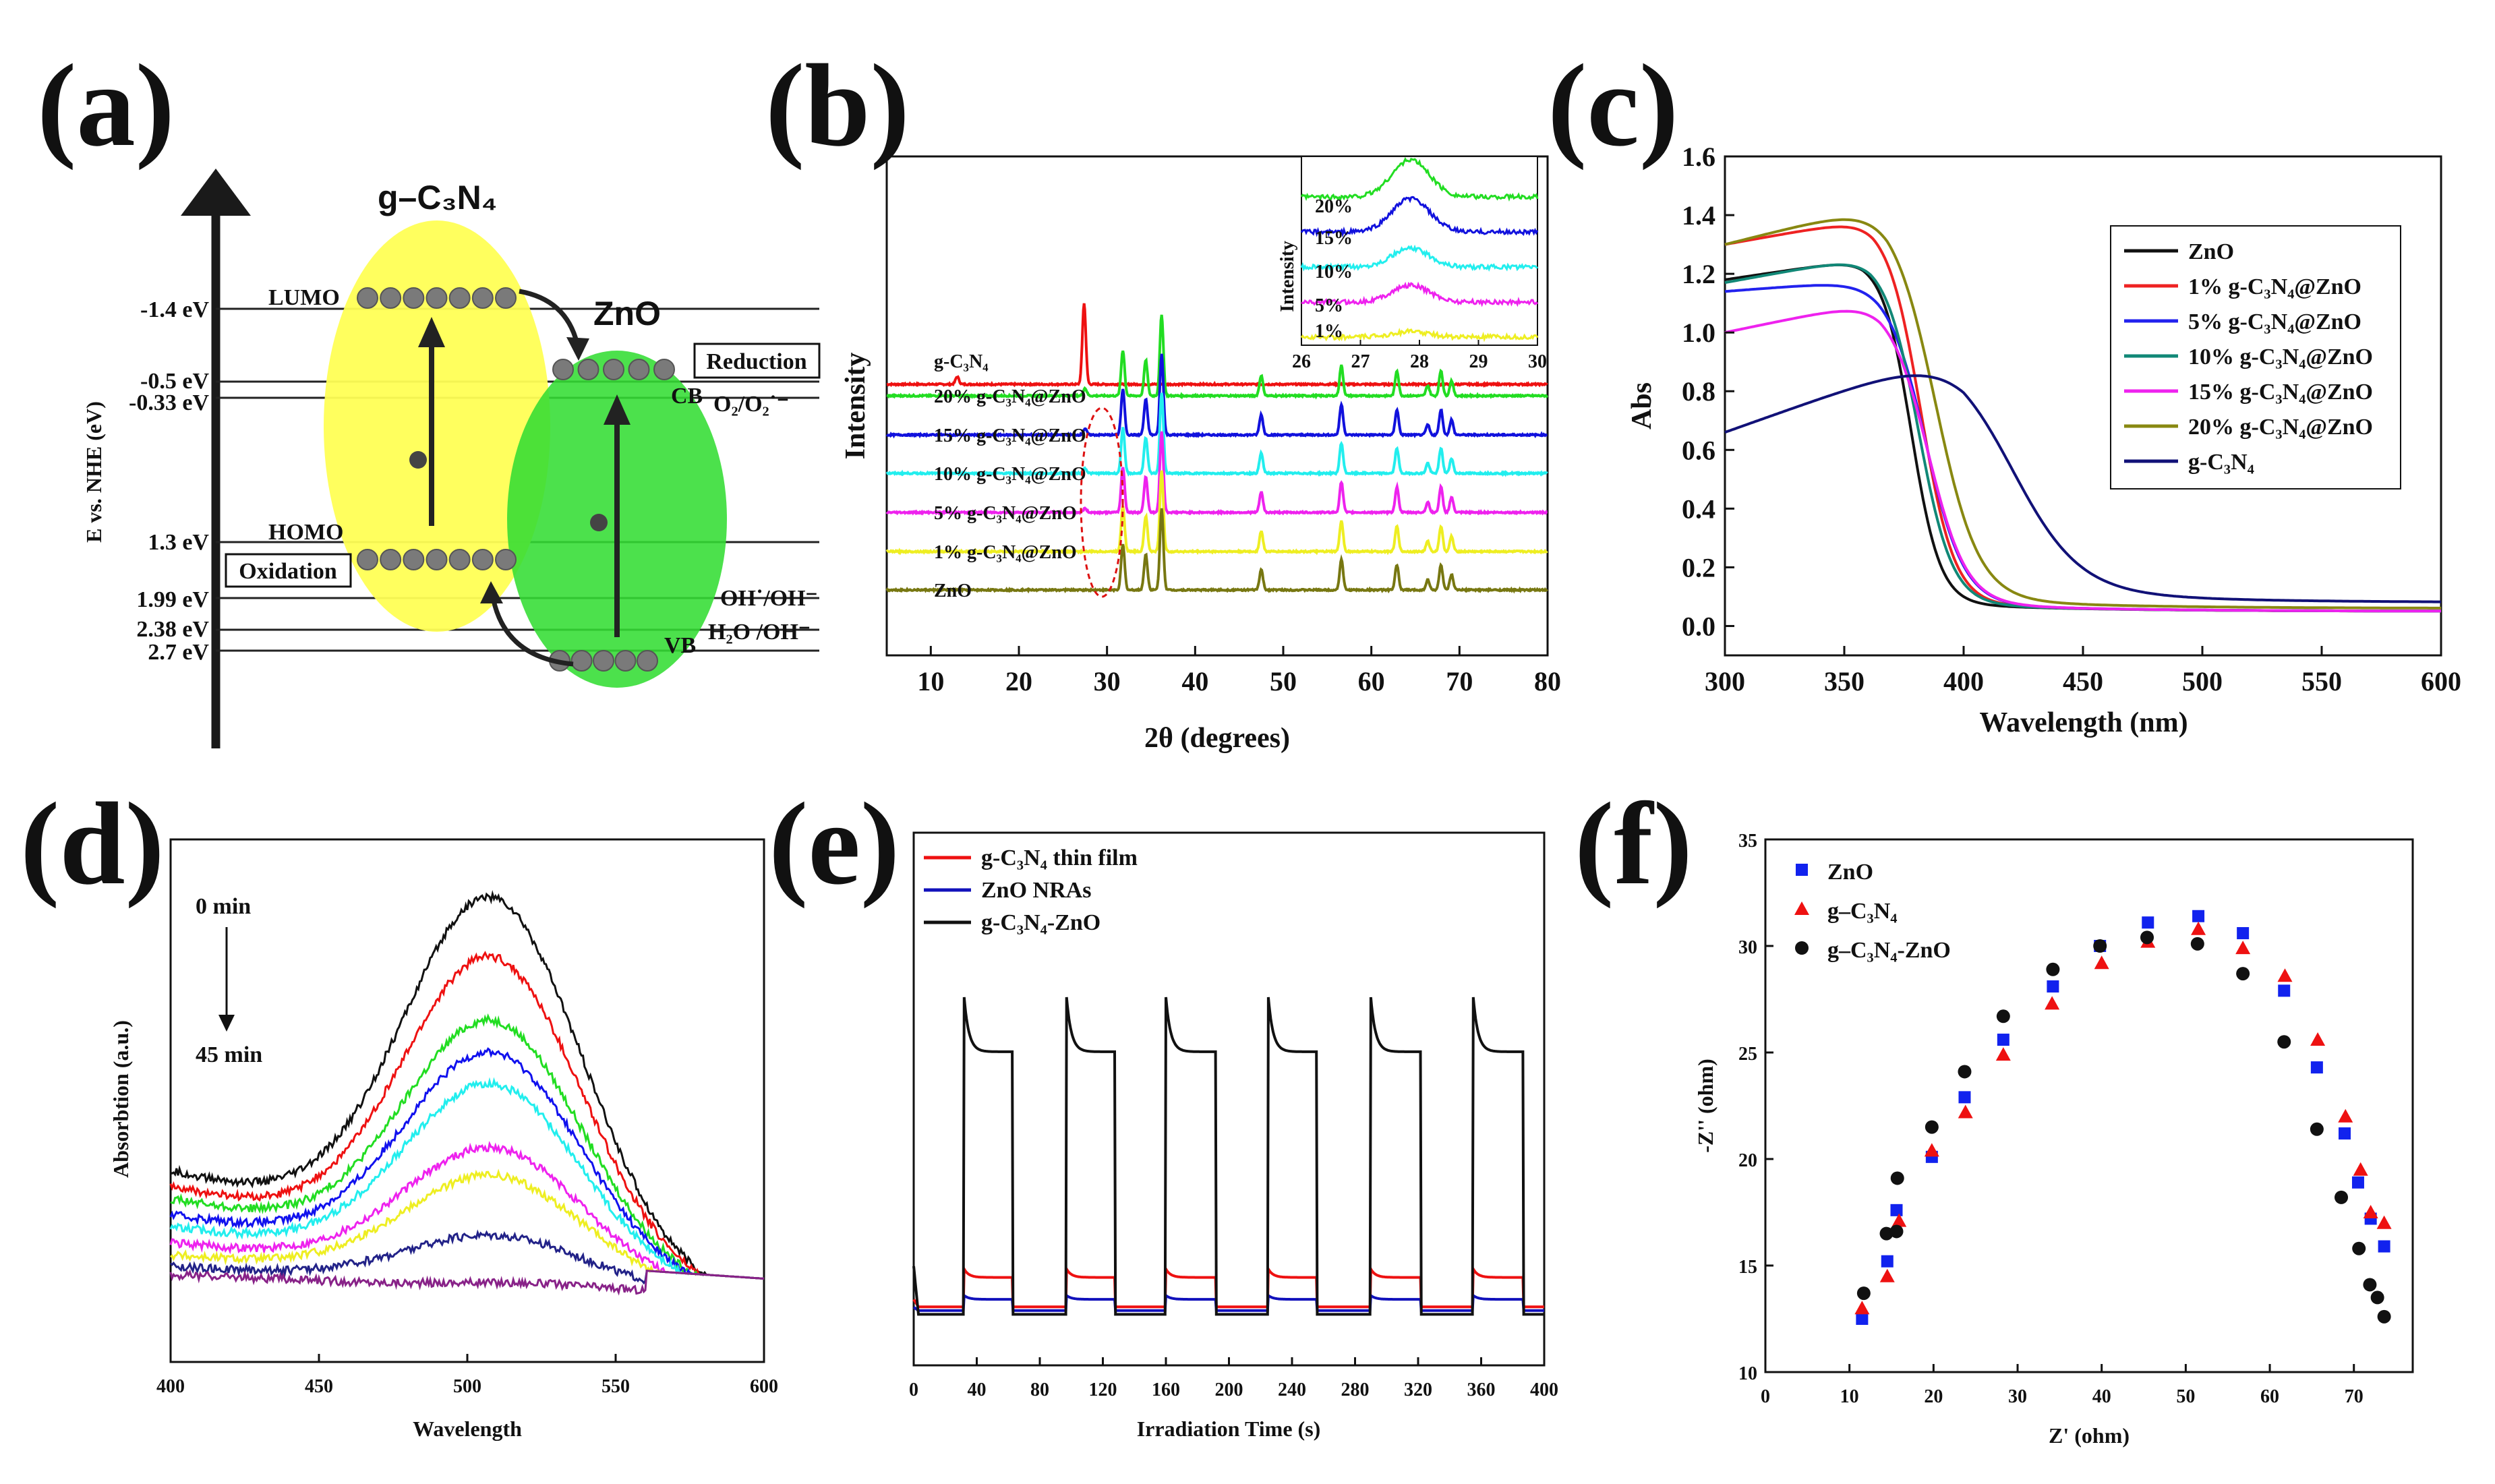  I want to click on uv-legend-label: g-C₃N₄, so click(2221, 462).